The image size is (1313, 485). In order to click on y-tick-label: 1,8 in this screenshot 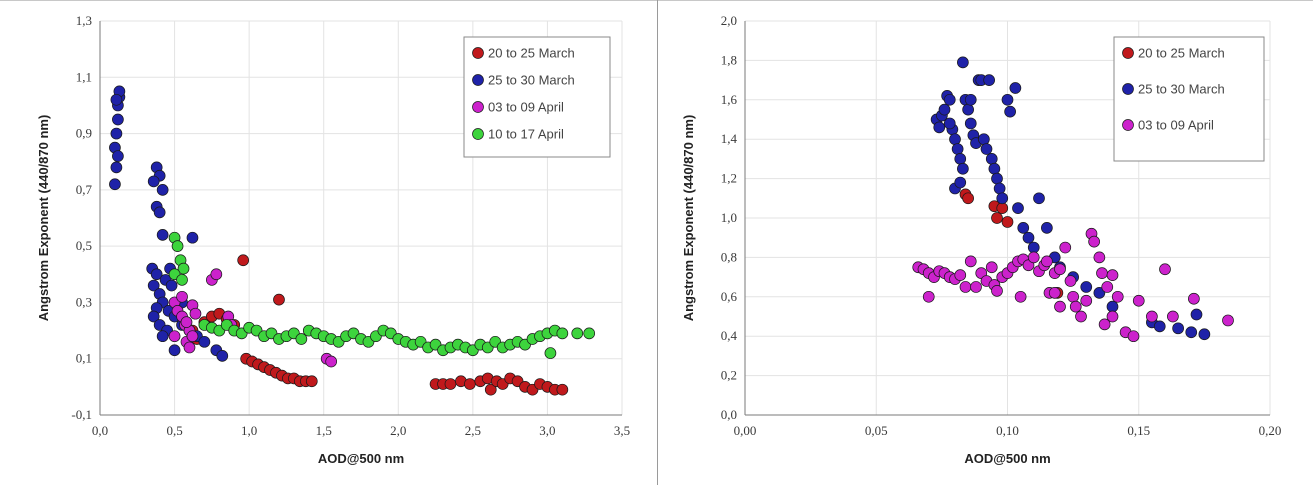, I will do `click(729, 59)`.